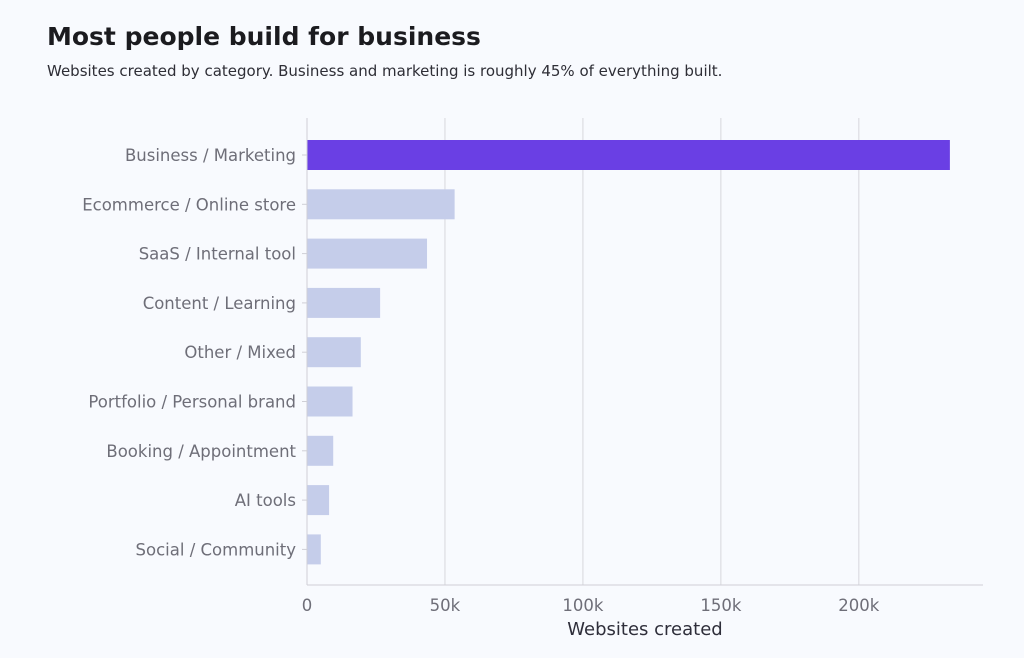  Describe the element at coordinates (216, 549) in the screenshot. I see `category-label: Social / Community` at that location.